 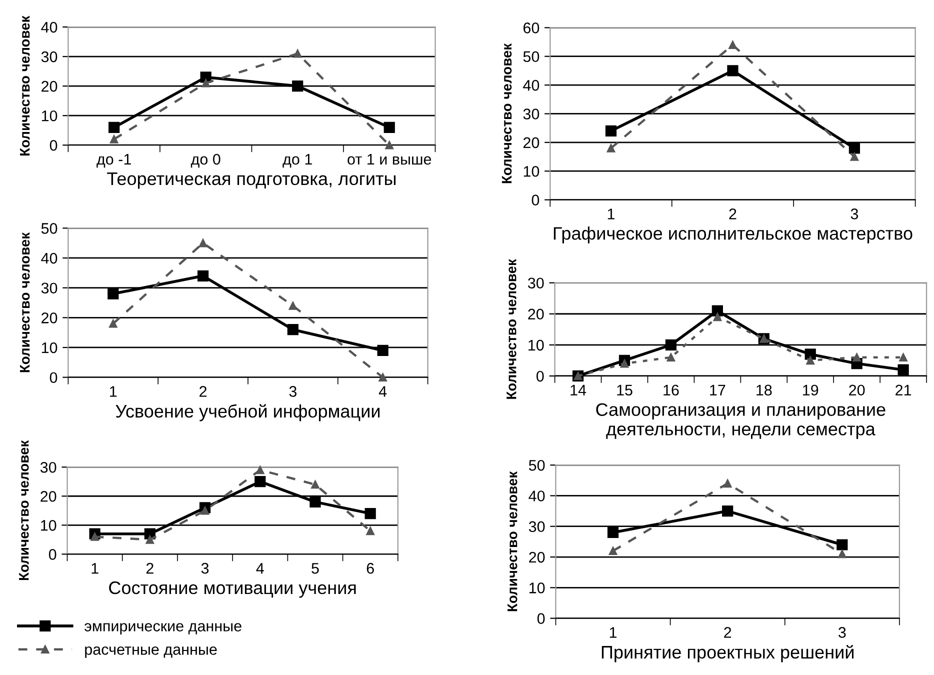 What do you see at coordinates (232, 589) in the screenshot?
I see `x-axis-title: Состояние мотивации учения` at bounding box center [232, 589].